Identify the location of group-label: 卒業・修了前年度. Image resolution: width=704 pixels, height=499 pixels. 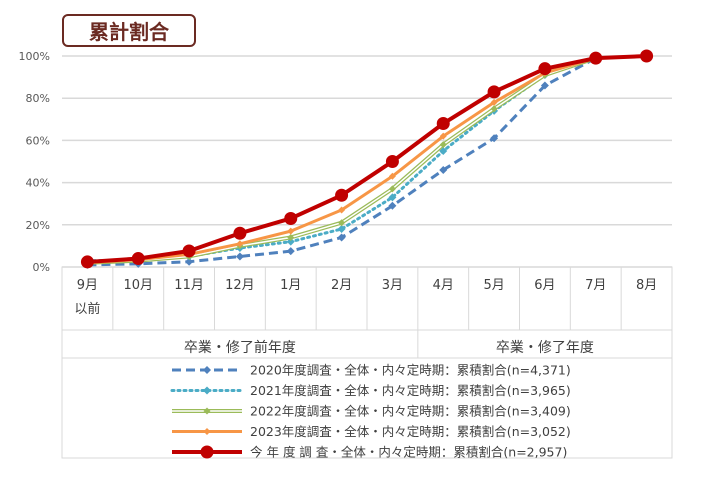
(240, 347).